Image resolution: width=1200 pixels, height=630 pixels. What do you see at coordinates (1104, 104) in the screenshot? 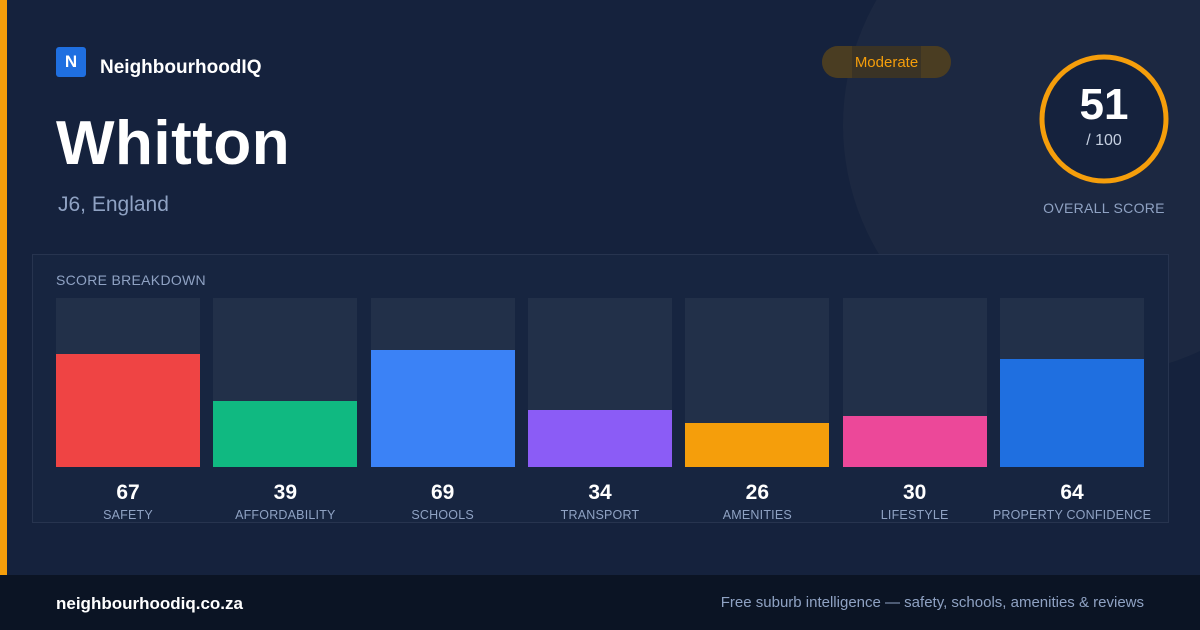
I see `overall-score-value: 51` at bounding box center [1104, 104].